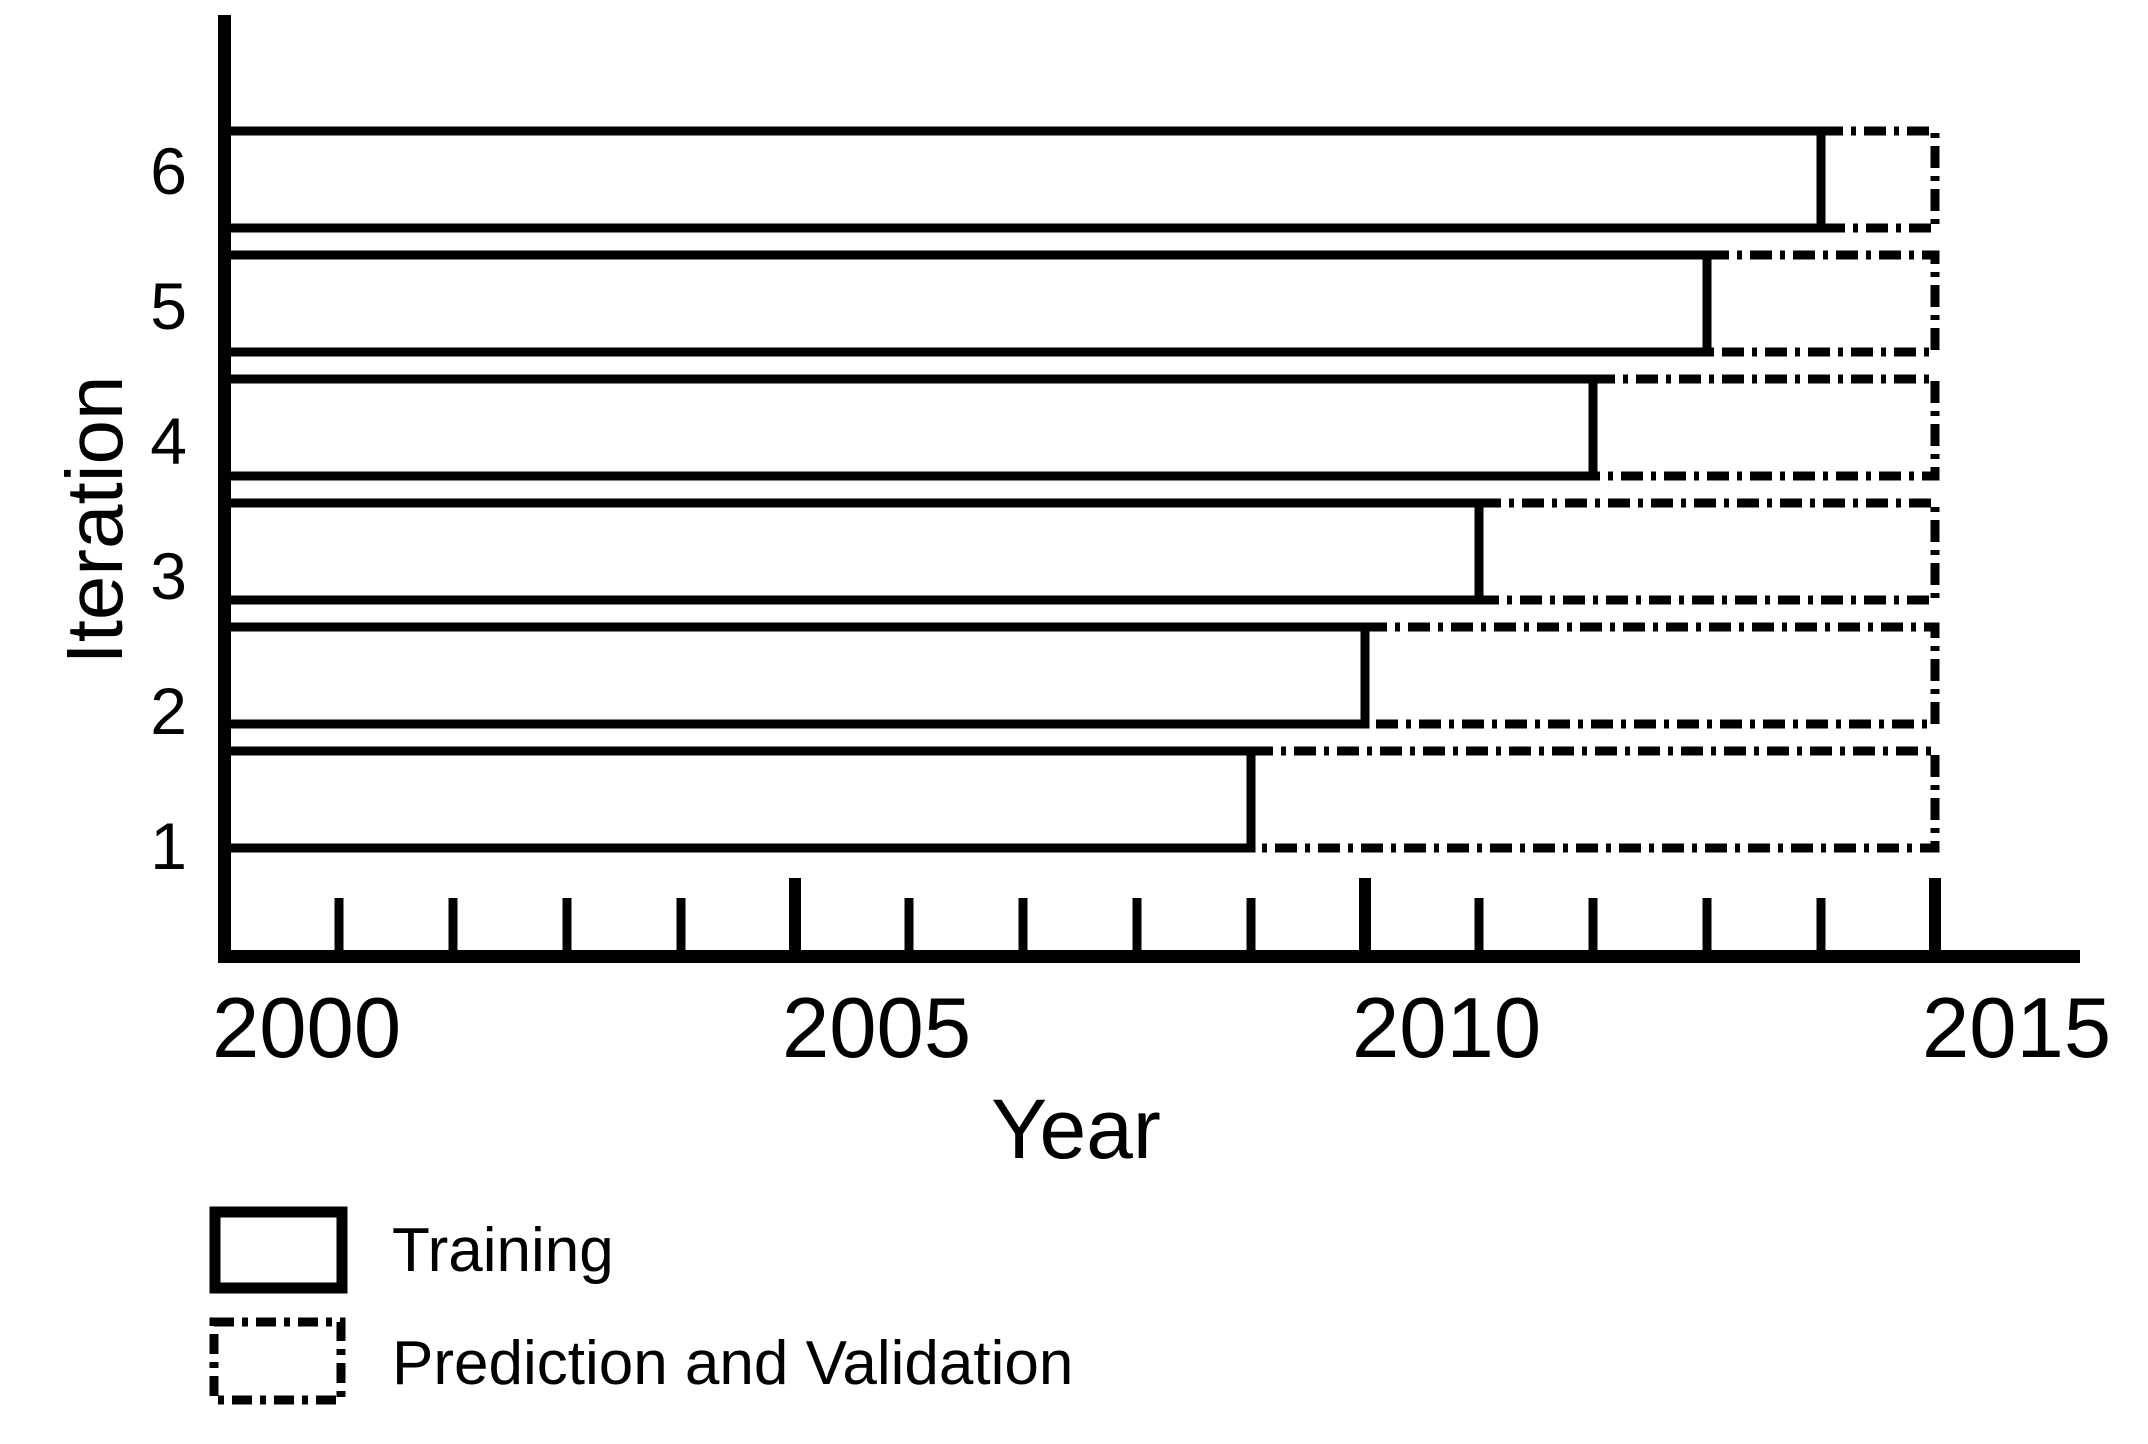  What do you see at coordinates (1365, 914) in the screenshot?
I see `x-major-tick-2010` at bounding box center [1365, 914].